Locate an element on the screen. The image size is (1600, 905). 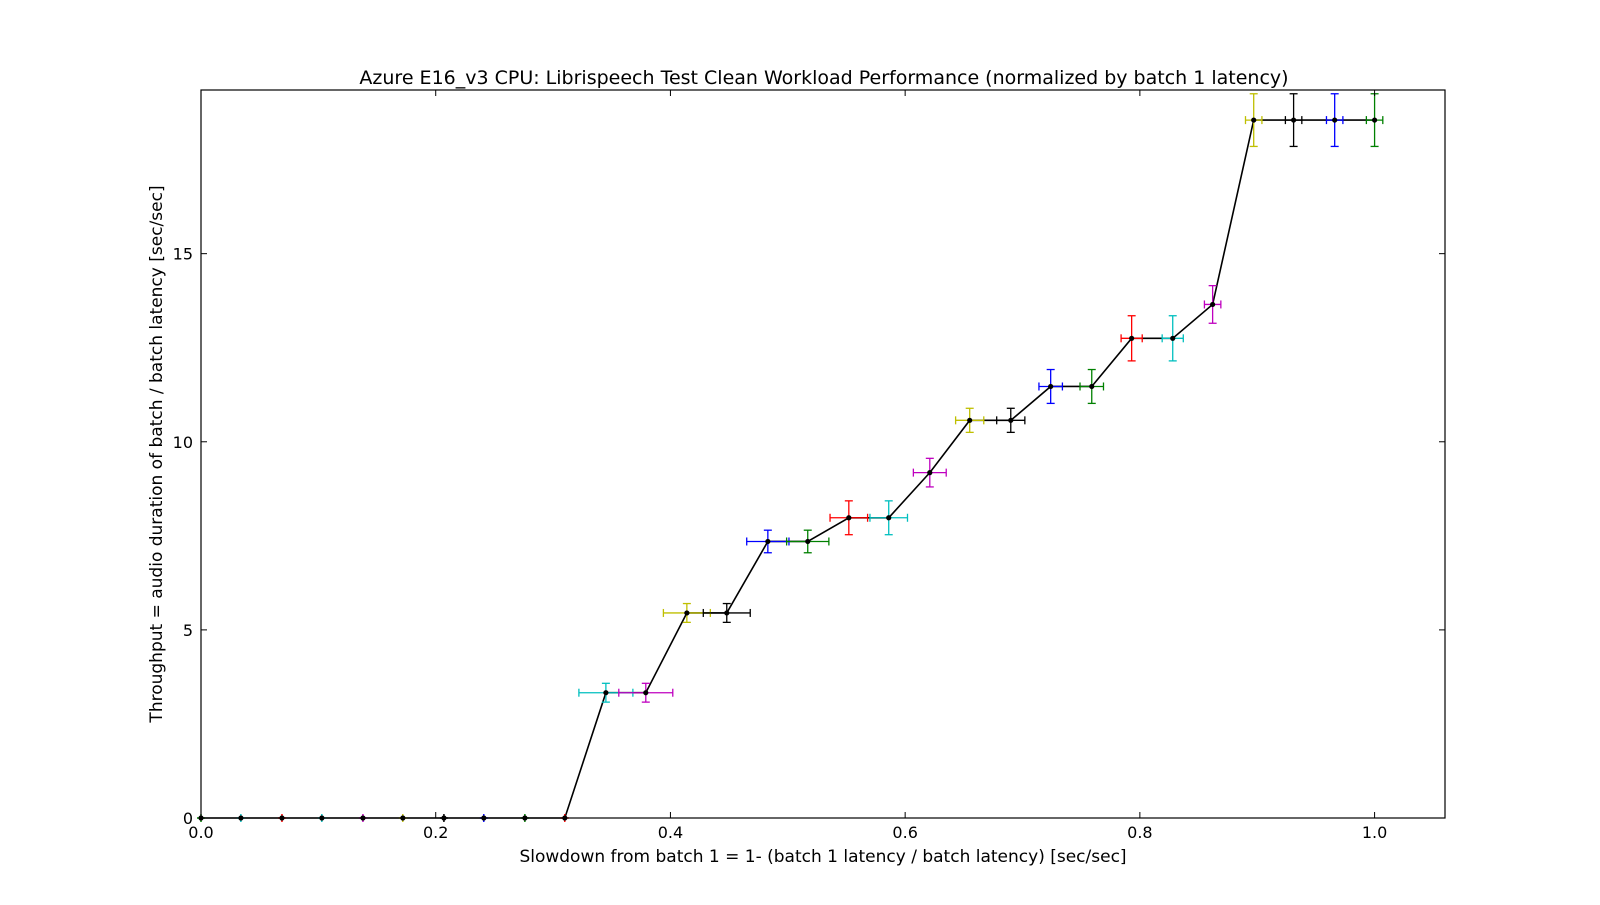
y-tick-label: 5 is located at coordinates (188, 630).